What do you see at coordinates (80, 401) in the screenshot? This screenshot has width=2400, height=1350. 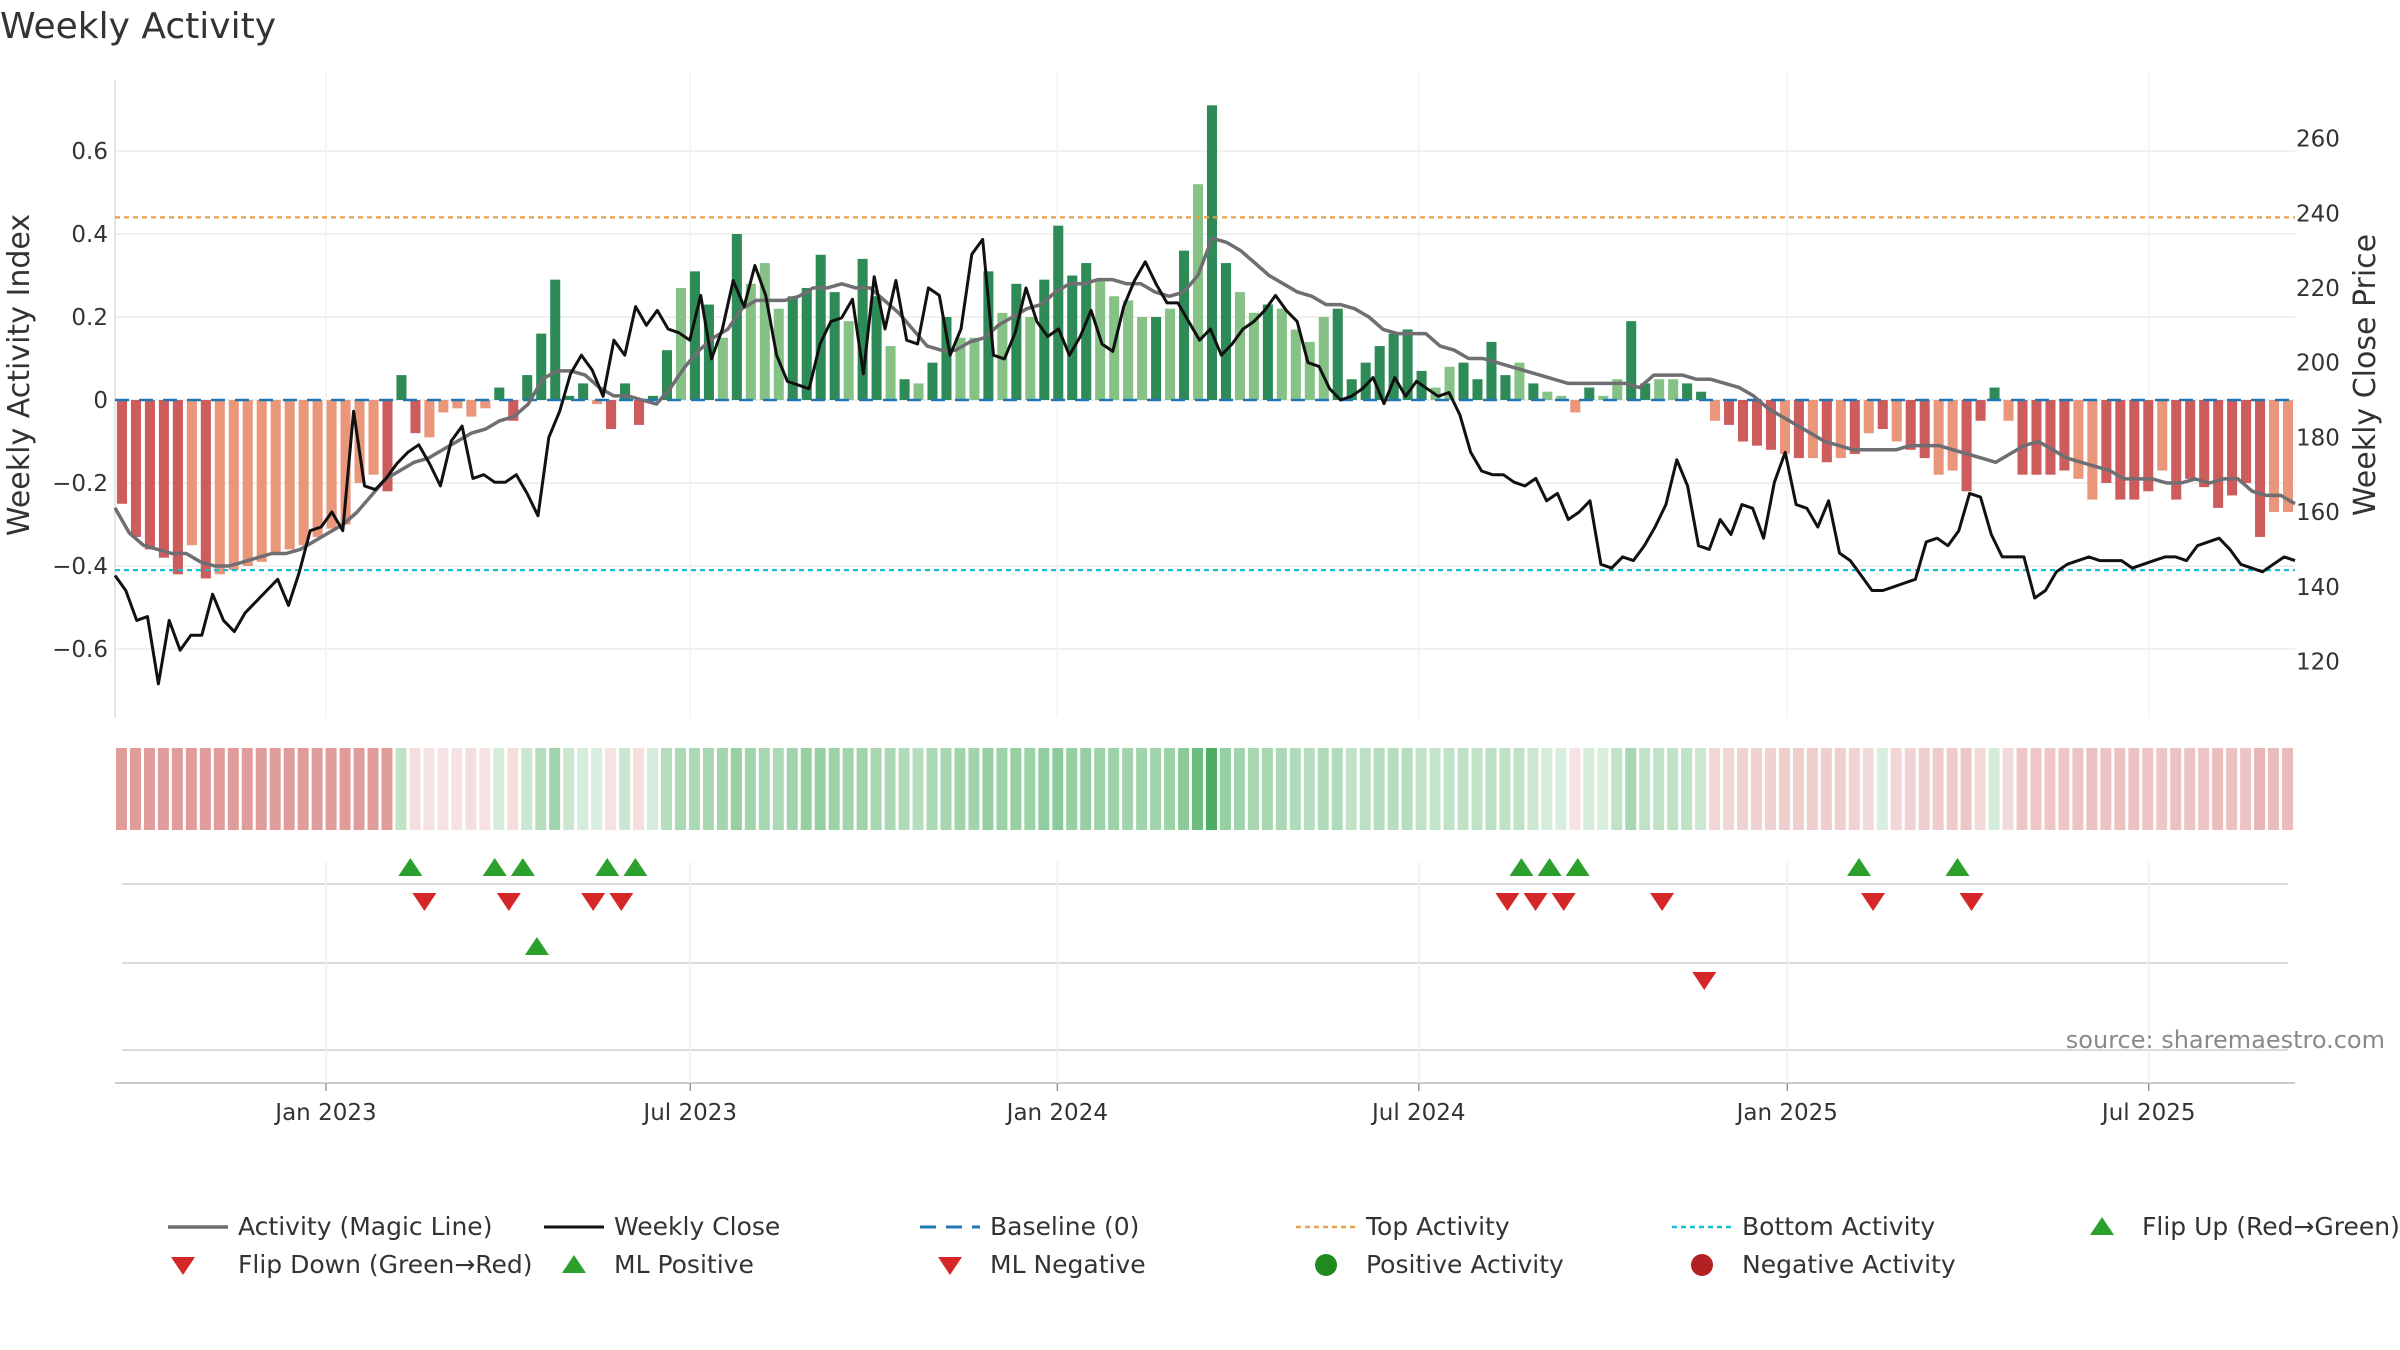 I see `y-axis-left: −0.6 −0.4 −0.2 0 0.2 0.4 0.6` at bounding box center [80, 401].